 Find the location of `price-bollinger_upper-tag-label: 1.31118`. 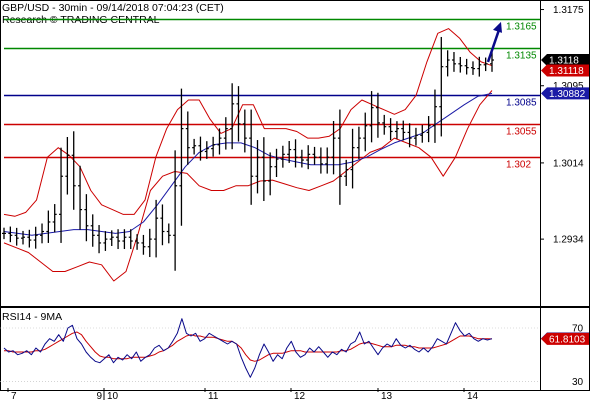

price-bollinger_upper-tag-label: 1.31118 is located at coordinates (566, 71).